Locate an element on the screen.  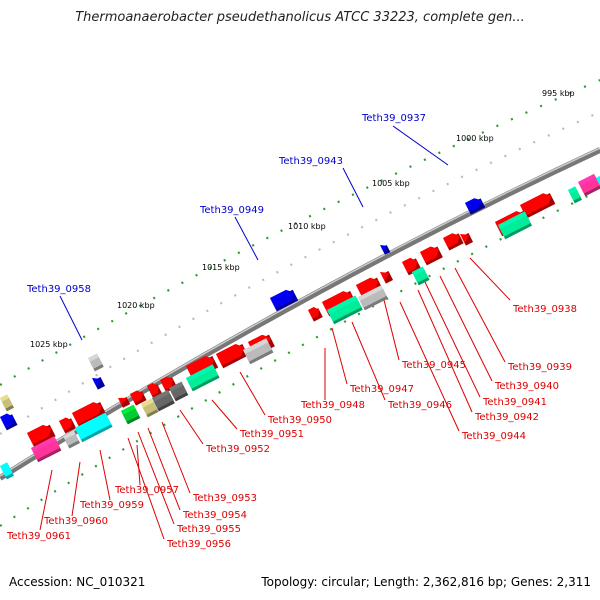
gene-label: Teth39_0948 is located at coordinates (332, 405).